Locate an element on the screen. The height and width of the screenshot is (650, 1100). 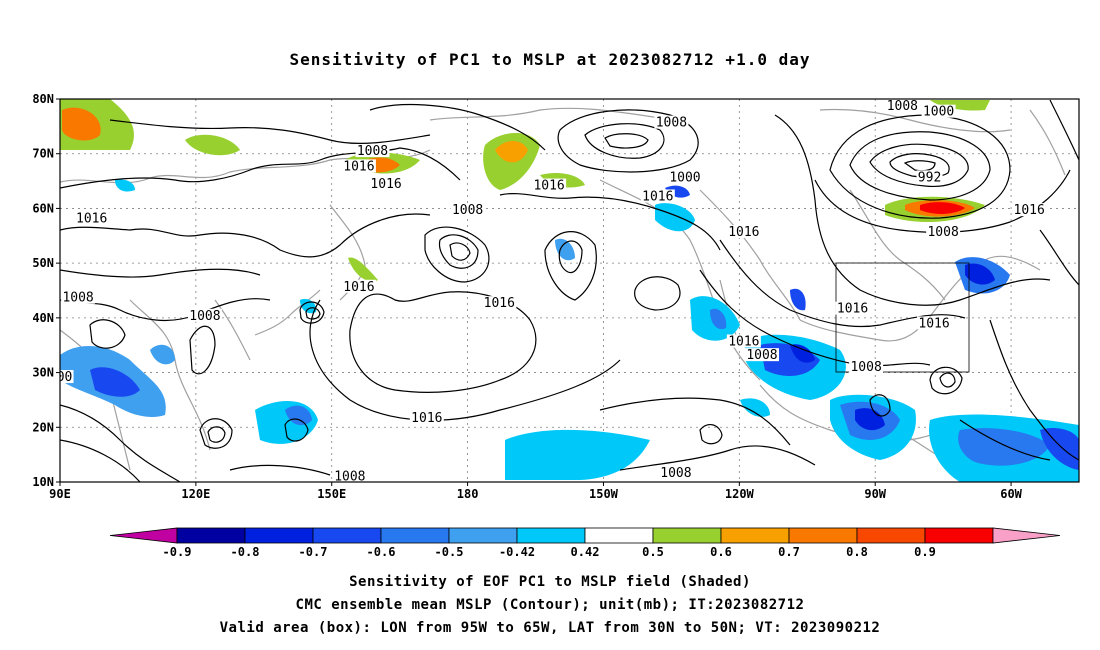
colorbar-tick-label: -0.6 is located at coordinates (381, 552).